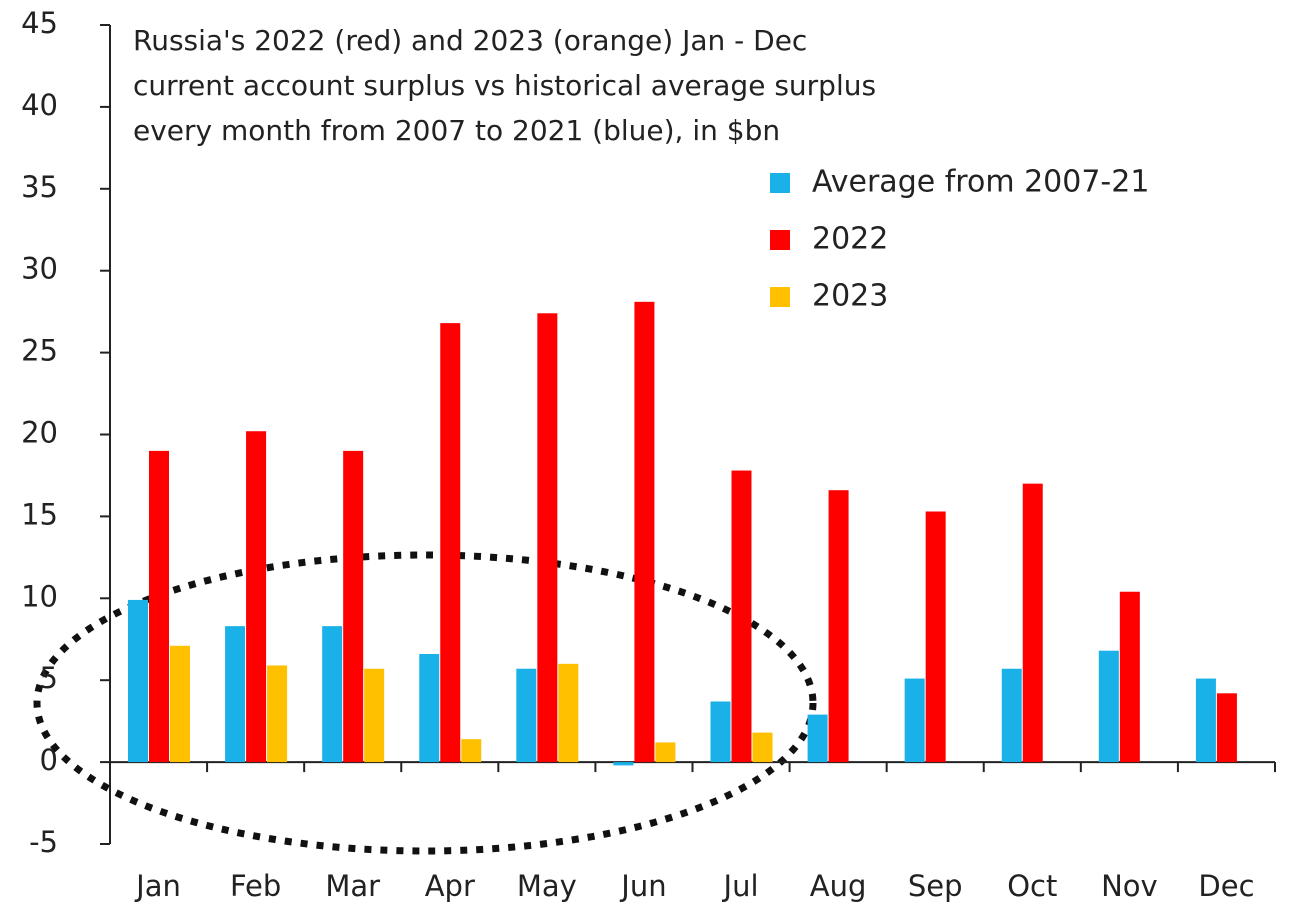  What do you see at coordinates (740, 886) in the screenshot?
I see `x-tick-label: Jul` at bounding box center [740, 886].